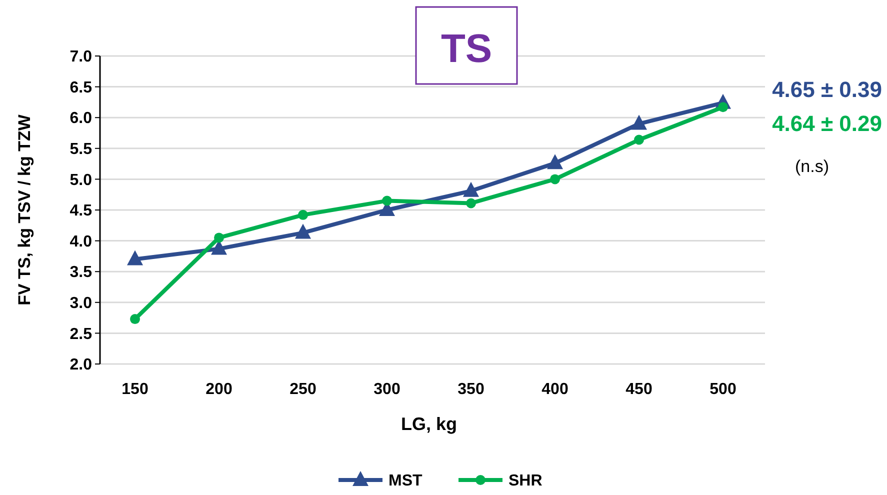  Describe the element at coordinates (723, 389) in the screenshot. I see `x-tick-label: 500` at that location.